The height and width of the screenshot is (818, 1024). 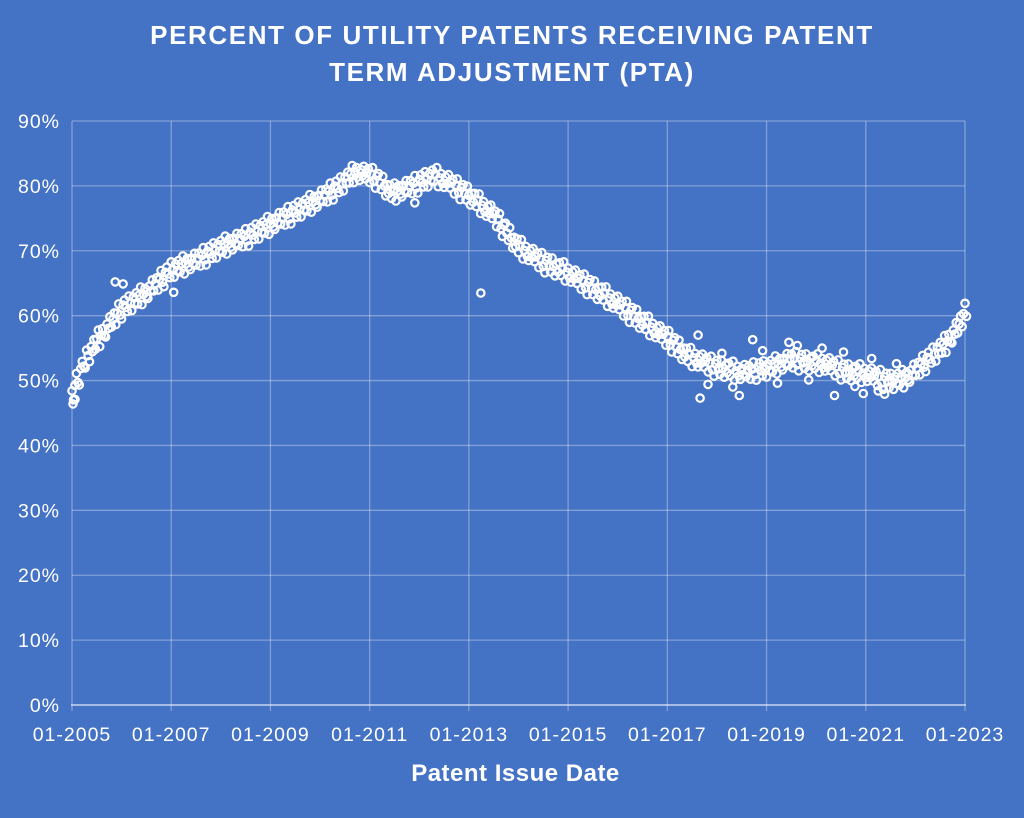 What do you see at coordinates (45, 706) in the screenshot?
I see `y-tick-label: 0%` at bounding box center [45, 706].